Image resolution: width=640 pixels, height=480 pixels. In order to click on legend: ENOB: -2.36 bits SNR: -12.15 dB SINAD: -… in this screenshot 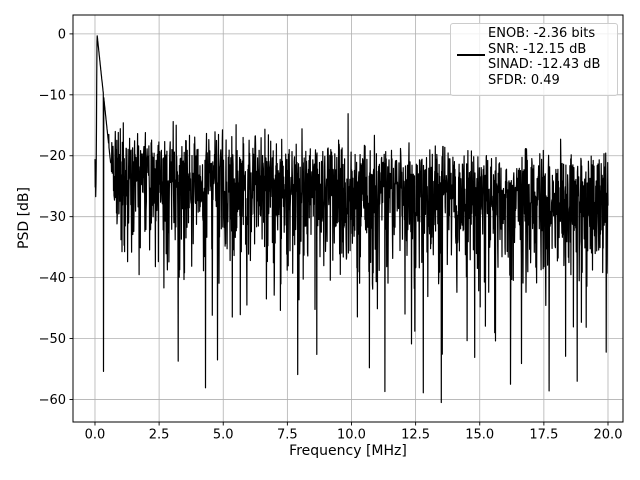, I will do `click(534, 59)`.